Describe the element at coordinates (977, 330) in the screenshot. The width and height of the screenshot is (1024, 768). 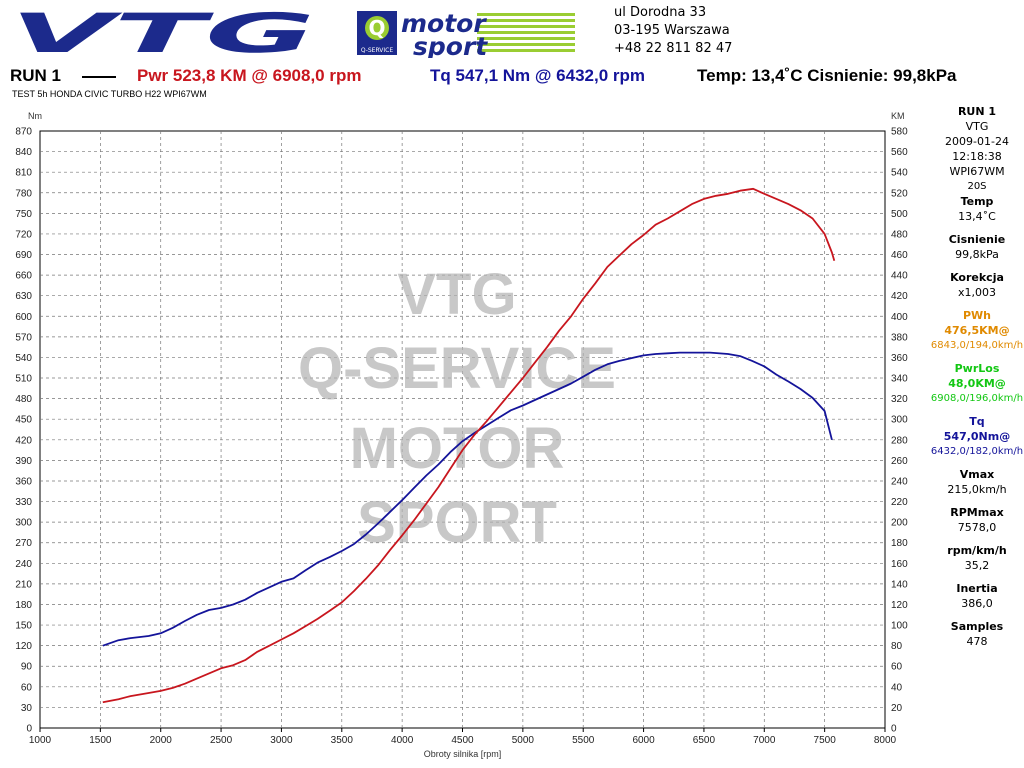
I see `info-pwh-value: 476,5KM@` at that location.